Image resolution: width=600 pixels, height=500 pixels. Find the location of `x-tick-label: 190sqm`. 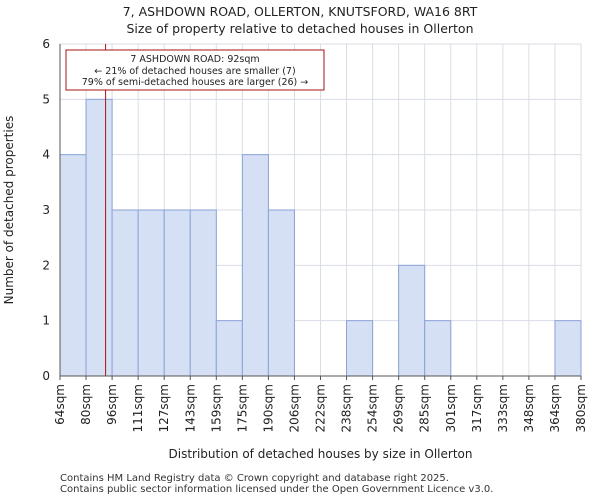

x-tick-label: 190sqm is located at coordinates (268, 408).